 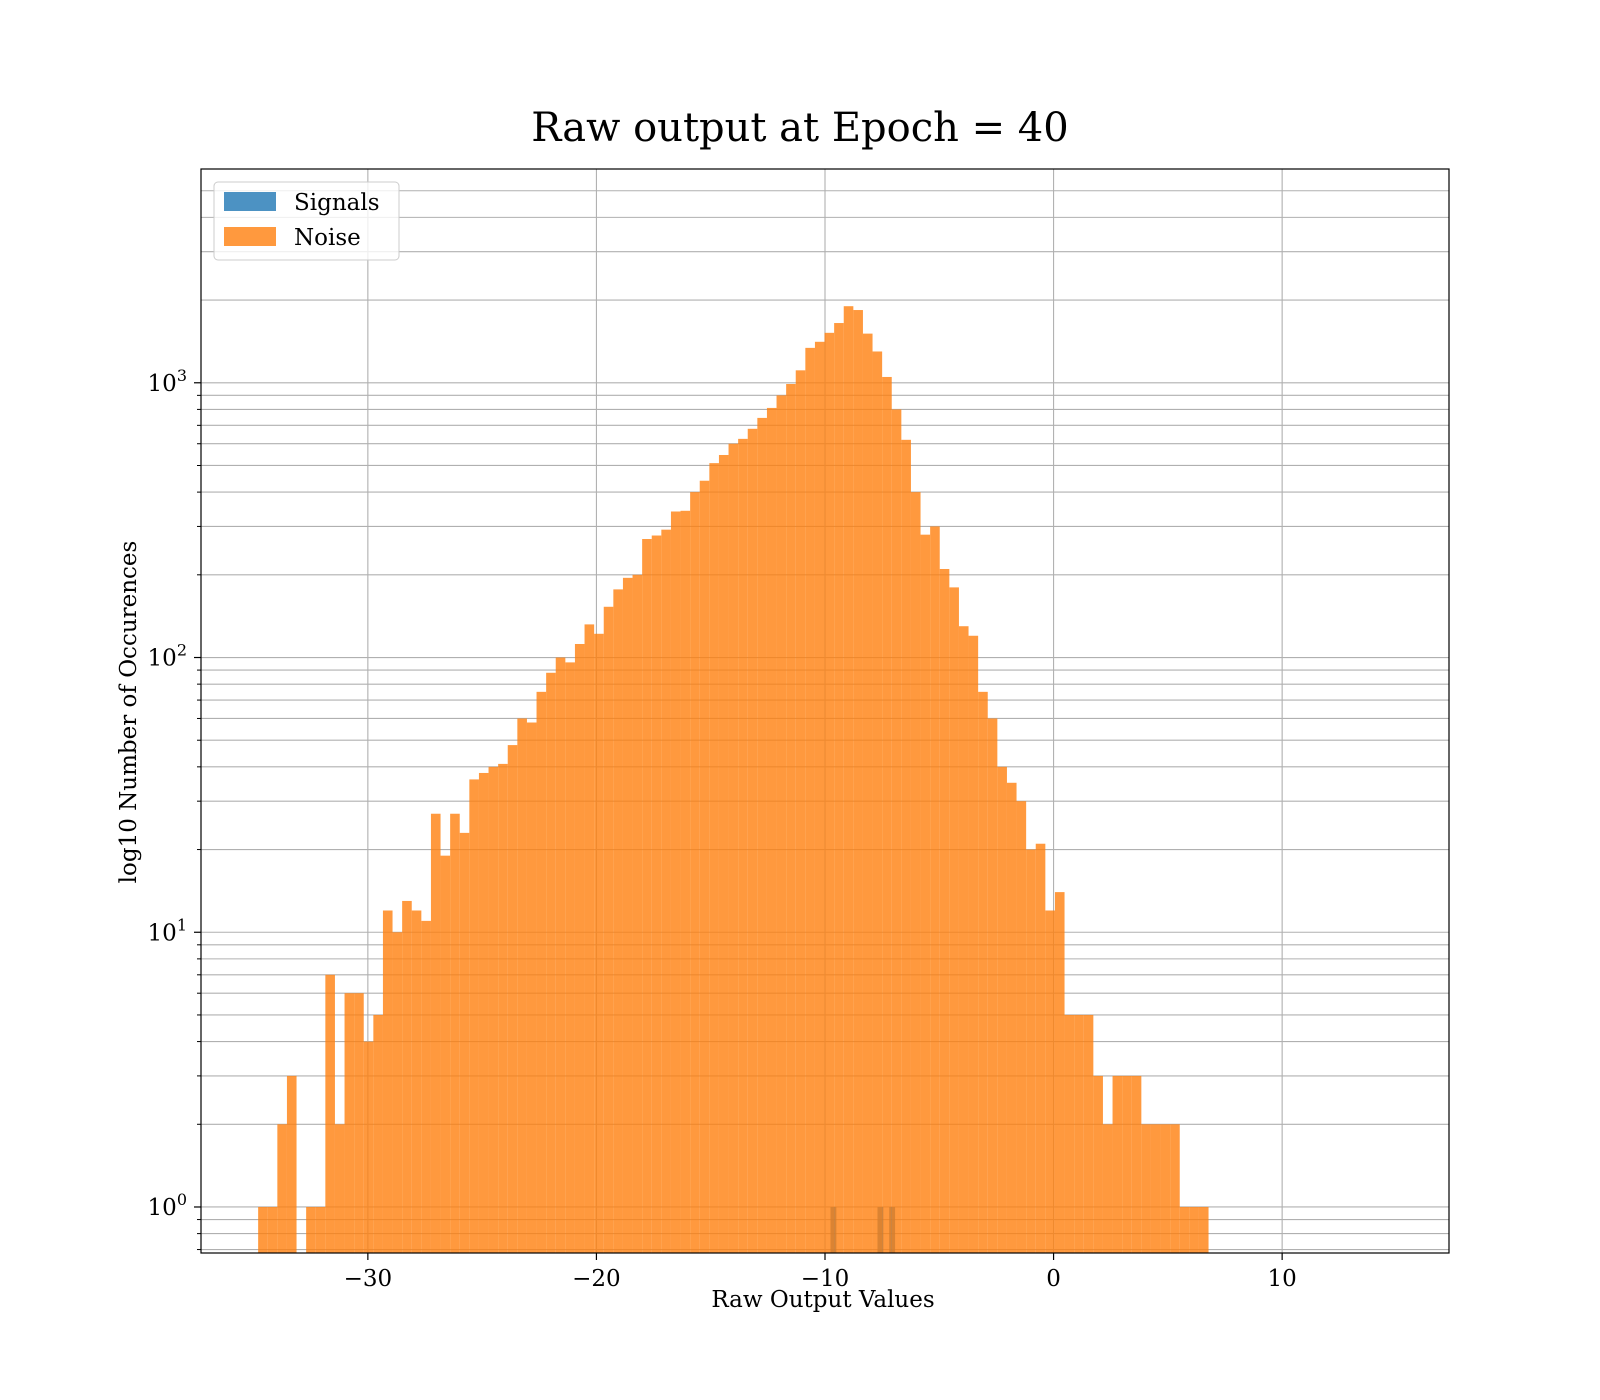 I want to click on legend: Signals Noise, so click(x=306, y=221).